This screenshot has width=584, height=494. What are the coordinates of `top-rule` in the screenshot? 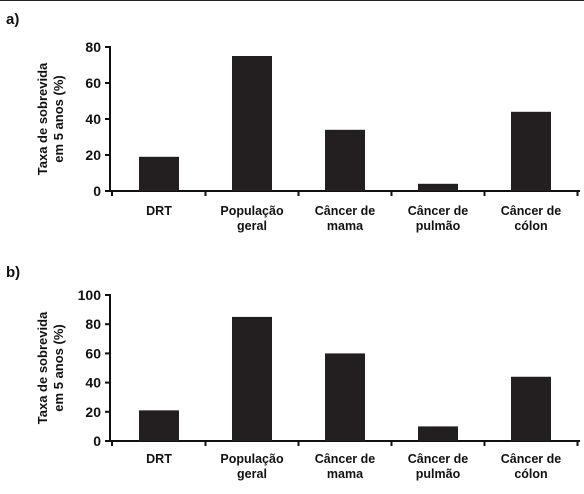 It's located at (292, 0).